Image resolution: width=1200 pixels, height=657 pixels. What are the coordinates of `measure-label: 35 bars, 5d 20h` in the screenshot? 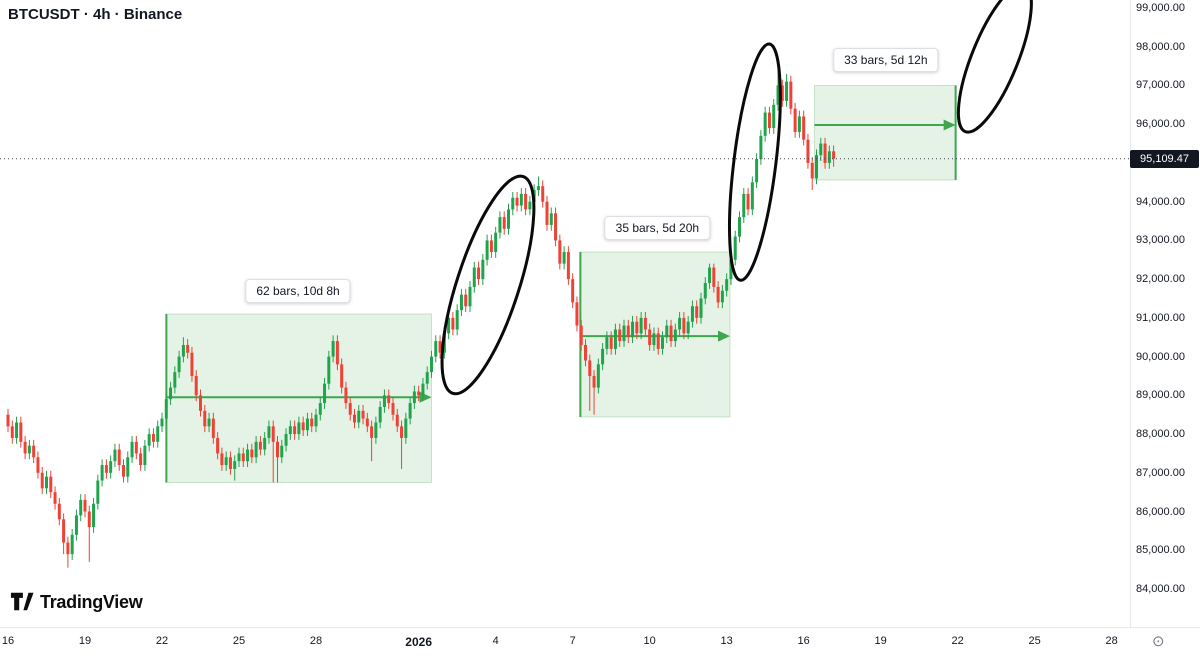 It's located at (657, 228).